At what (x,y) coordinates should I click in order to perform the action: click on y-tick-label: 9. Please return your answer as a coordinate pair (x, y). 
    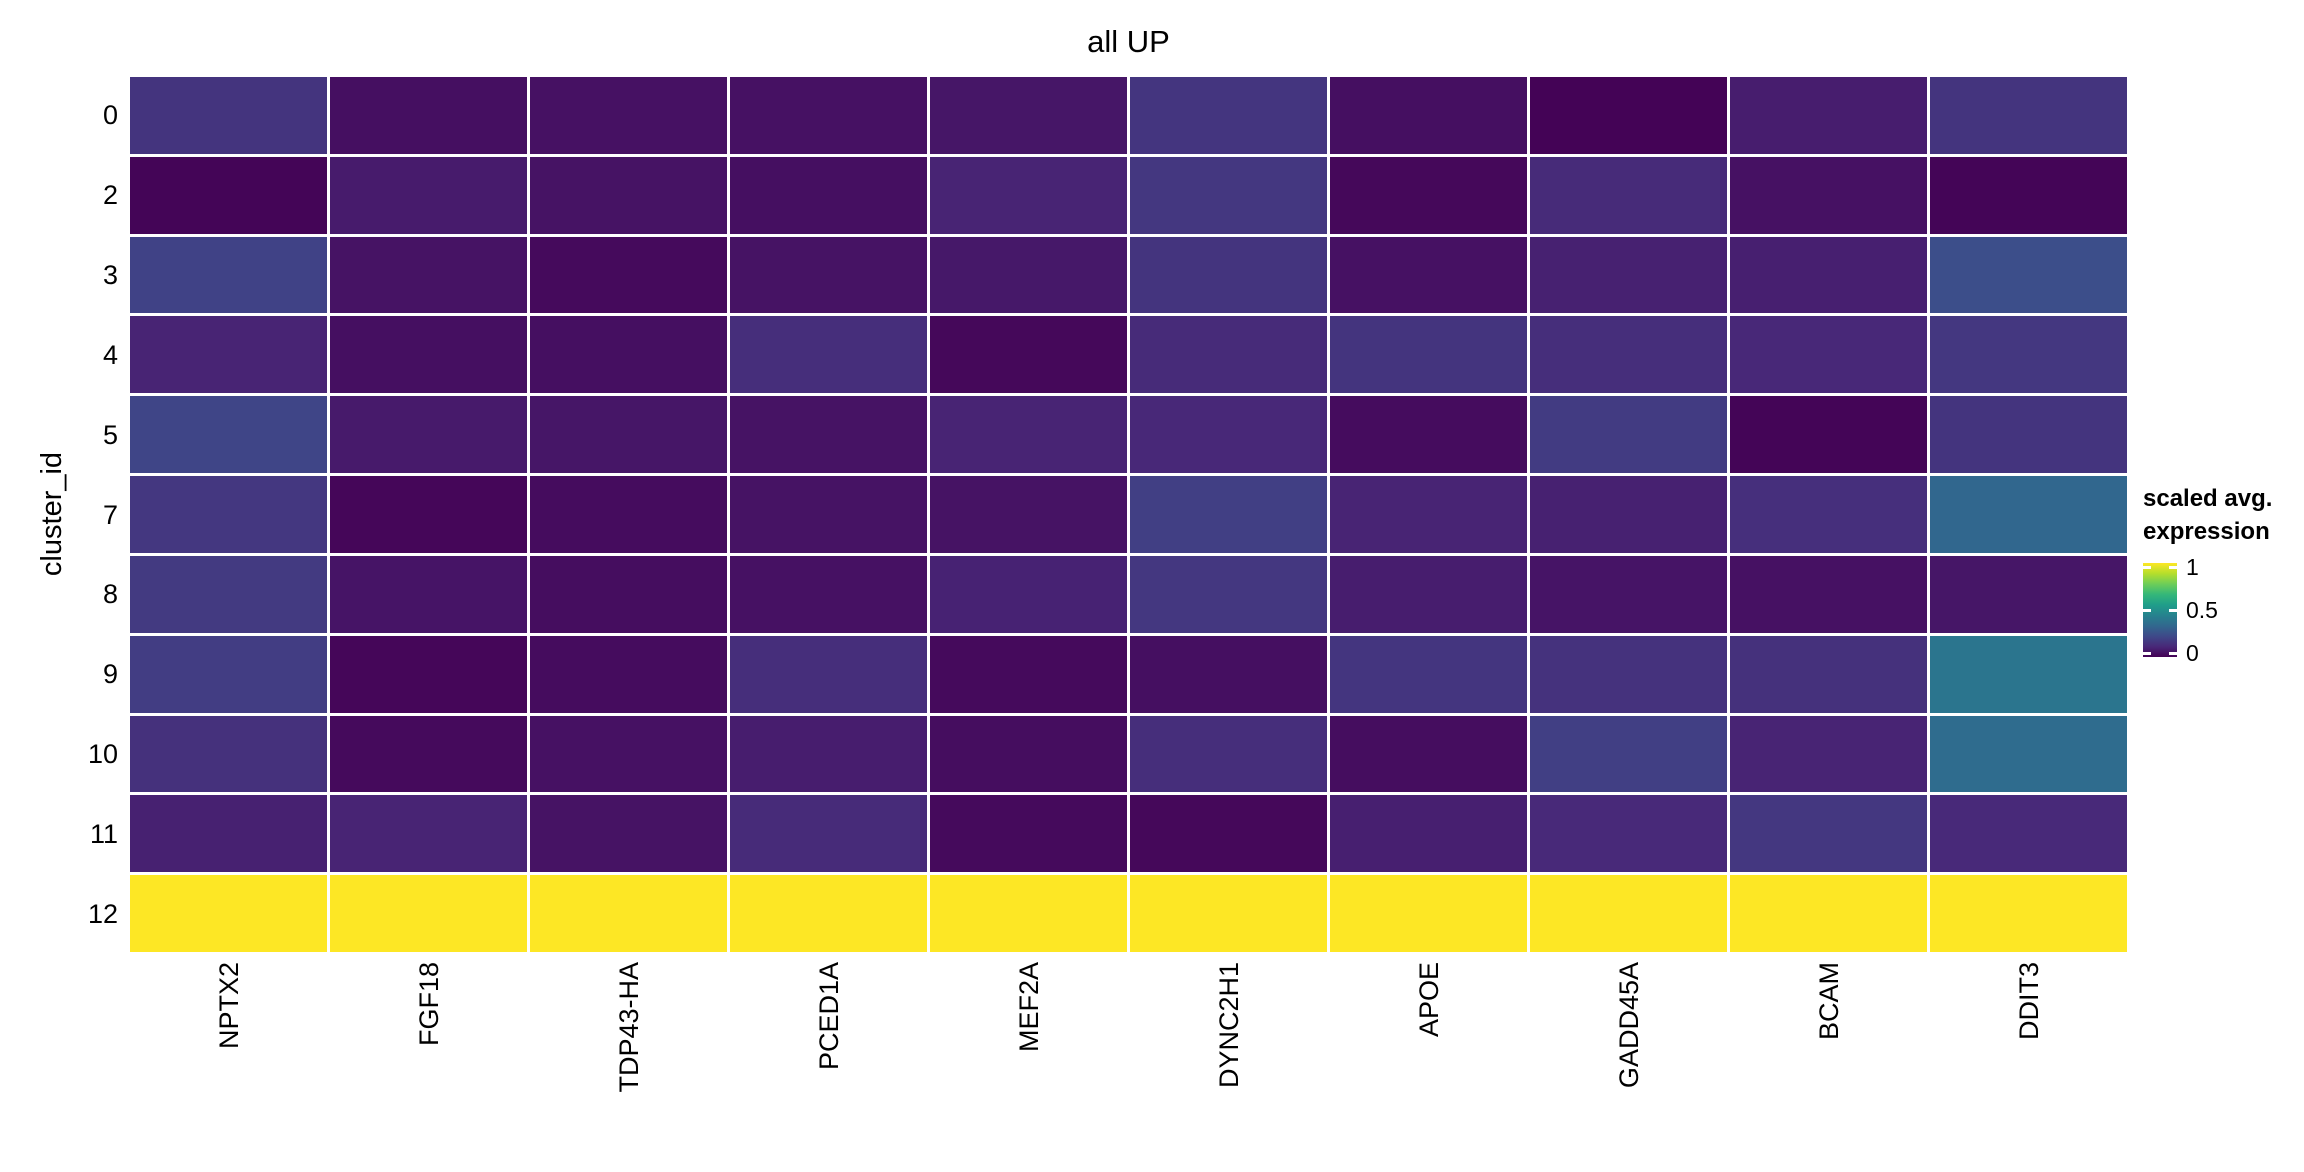
    Looking at the image, I should click on (110, 674).